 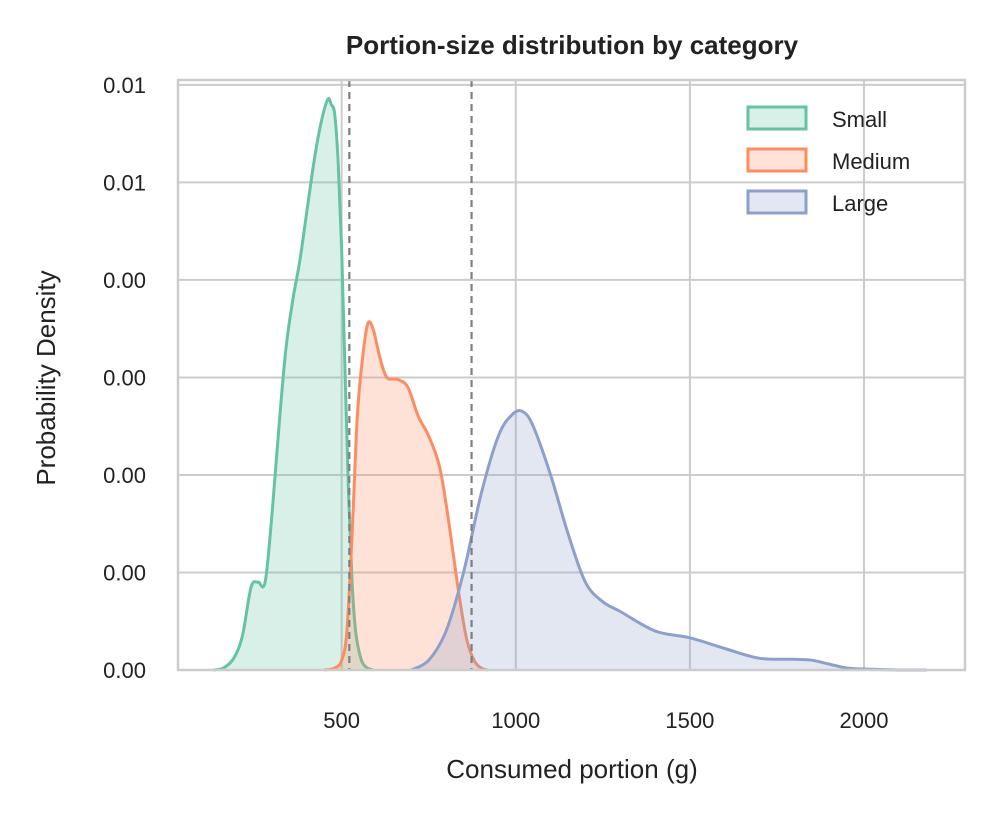 I want to click on legend-label-large: Large, so click(x=860, y=203).